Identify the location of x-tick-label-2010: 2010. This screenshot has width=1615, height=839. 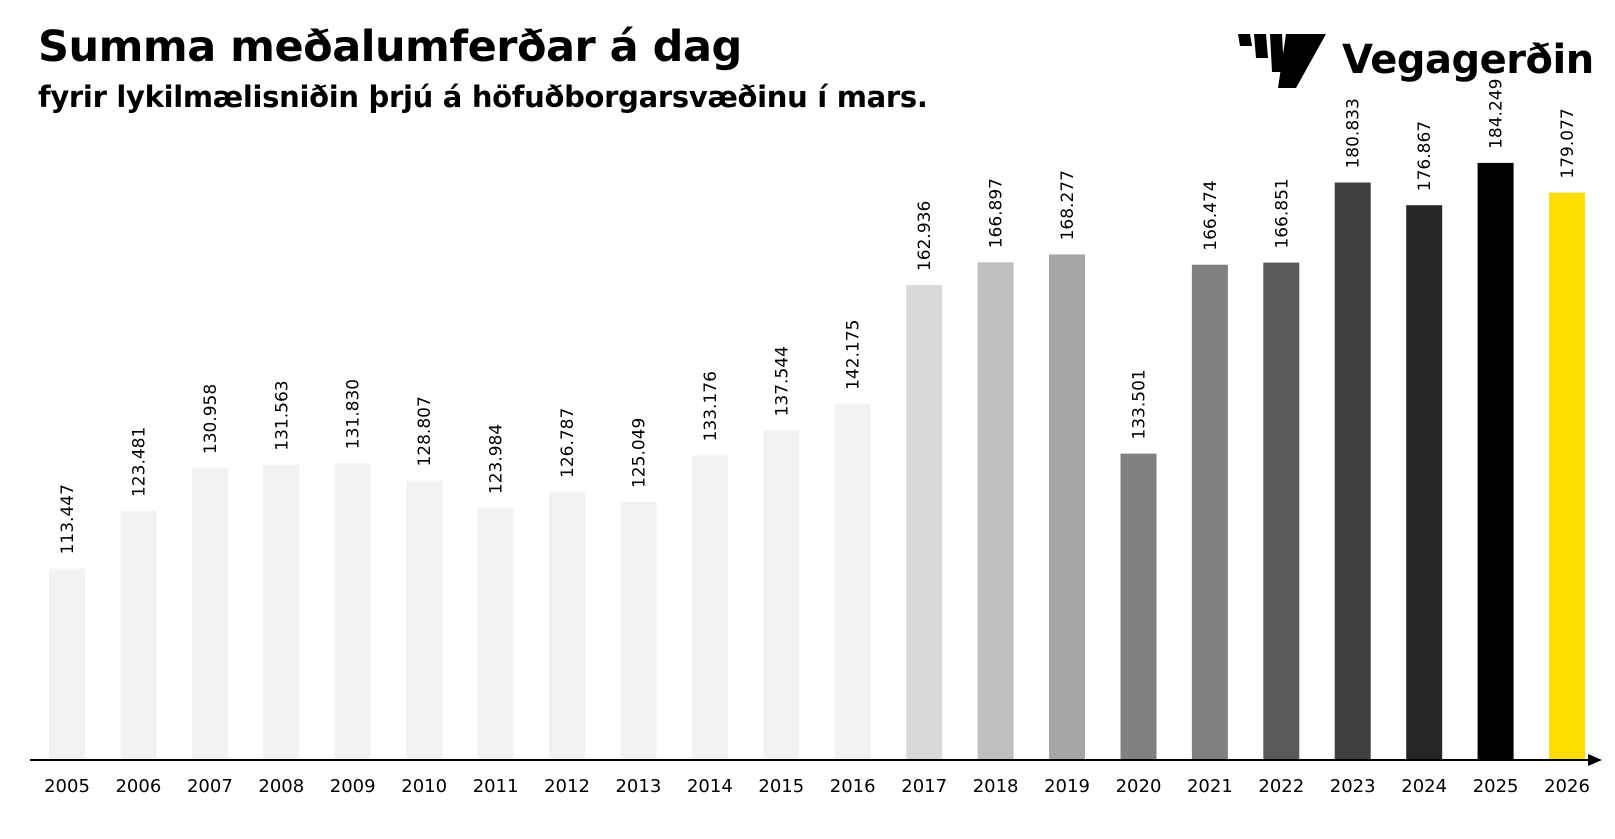
(424, 786).